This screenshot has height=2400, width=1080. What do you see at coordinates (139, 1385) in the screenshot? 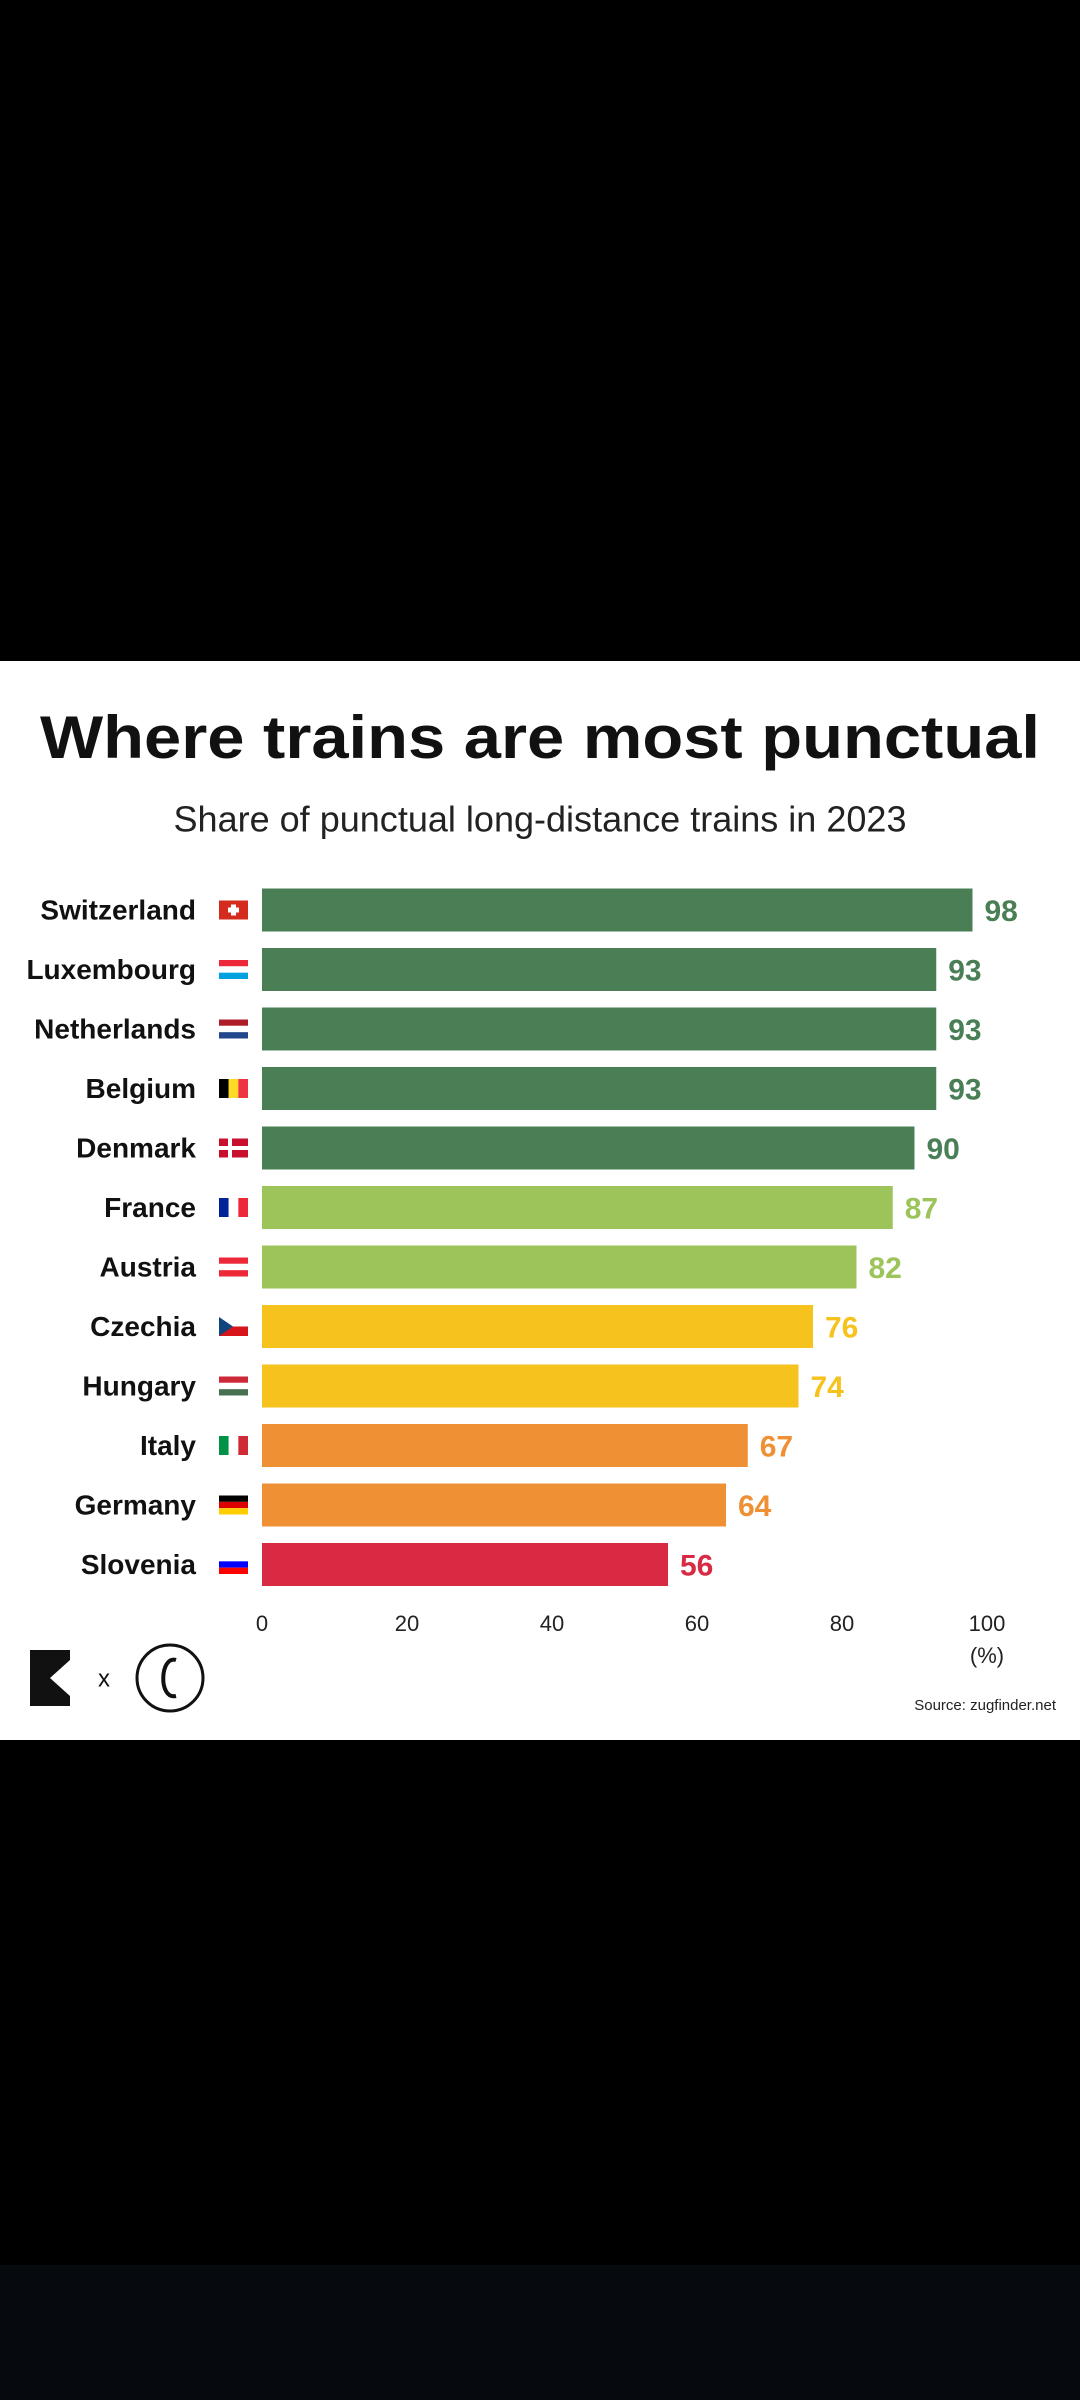
I see `y-tick-label: Hungary` at bounding box center [139, 1385].